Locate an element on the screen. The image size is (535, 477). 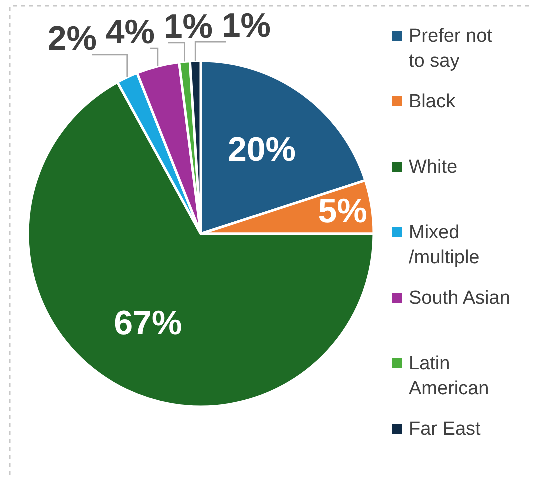
data-label: 5% is located at coordinates (343, 211).